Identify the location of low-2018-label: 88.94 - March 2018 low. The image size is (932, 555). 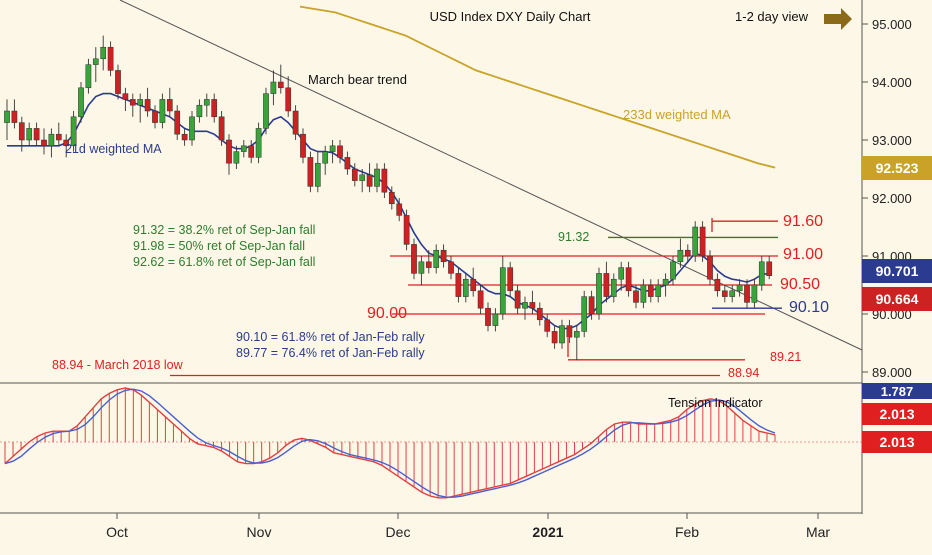
(118, 365).